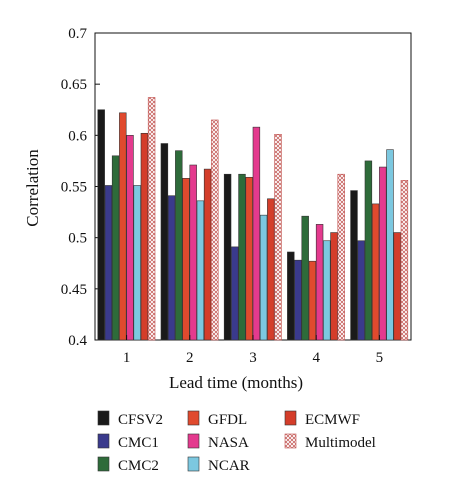  What do you see at coordinates (290, 418) in the screenshot?
I see `legend-swatch-ecmwf` at bounding box center [290, 418].